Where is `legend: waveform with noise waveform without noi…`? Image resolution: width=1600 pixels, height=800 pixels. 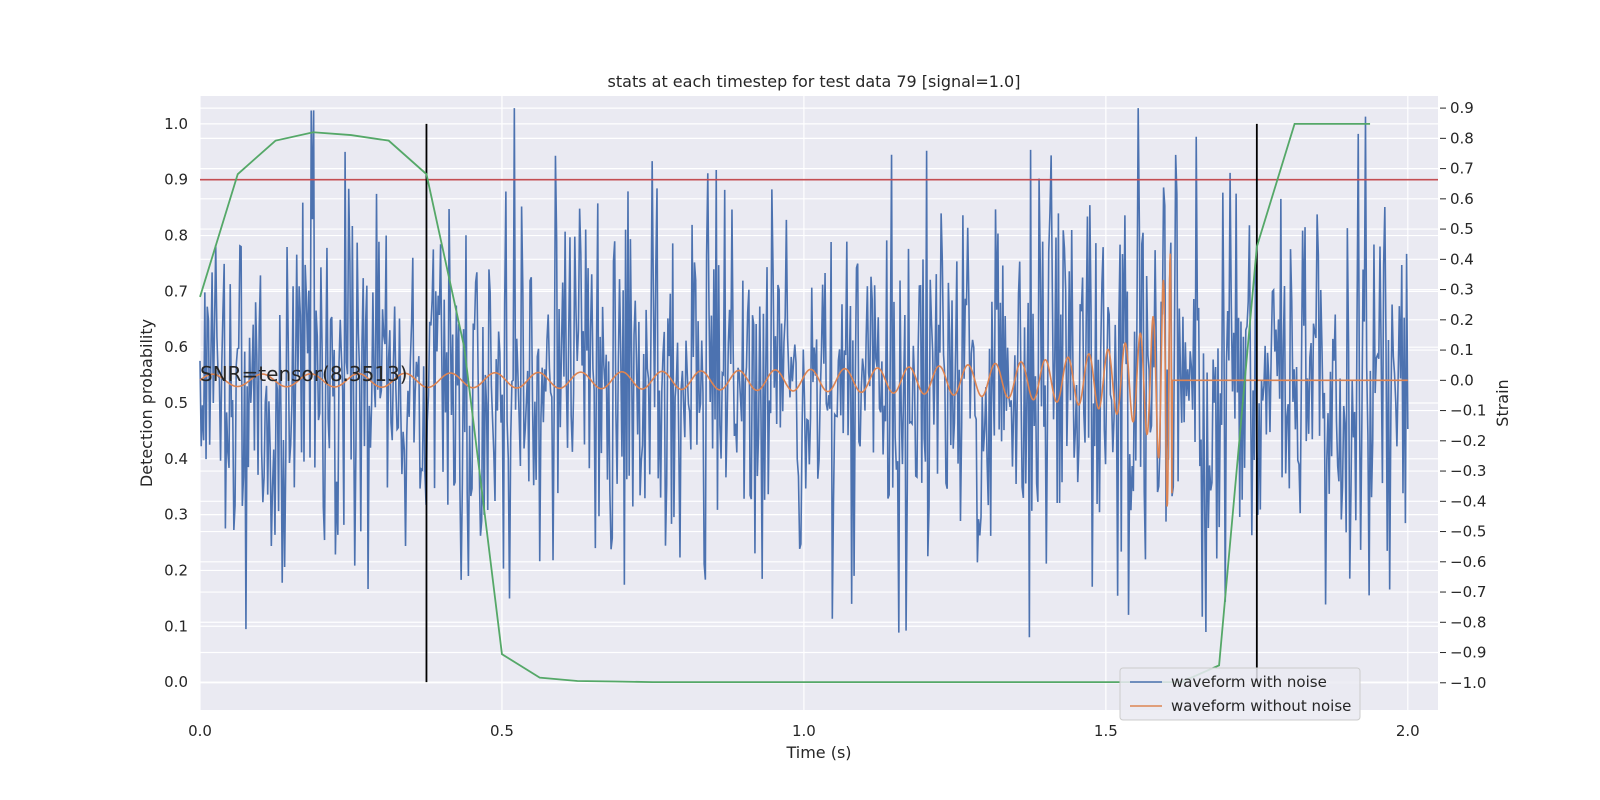
legend: waveform with noise waveform without noi… is located at coordinates (1240, 694).